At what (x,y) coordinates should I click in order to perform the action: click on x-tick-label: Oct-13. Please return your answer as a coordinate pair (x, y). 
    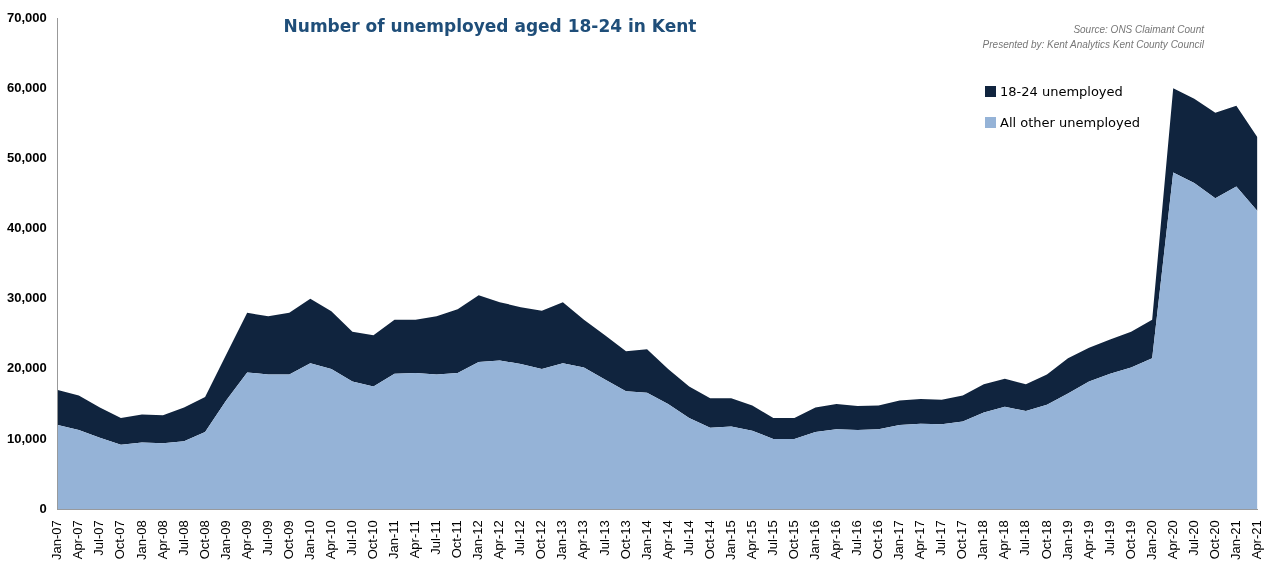
    Looking at the image, I should click on (625, 540).